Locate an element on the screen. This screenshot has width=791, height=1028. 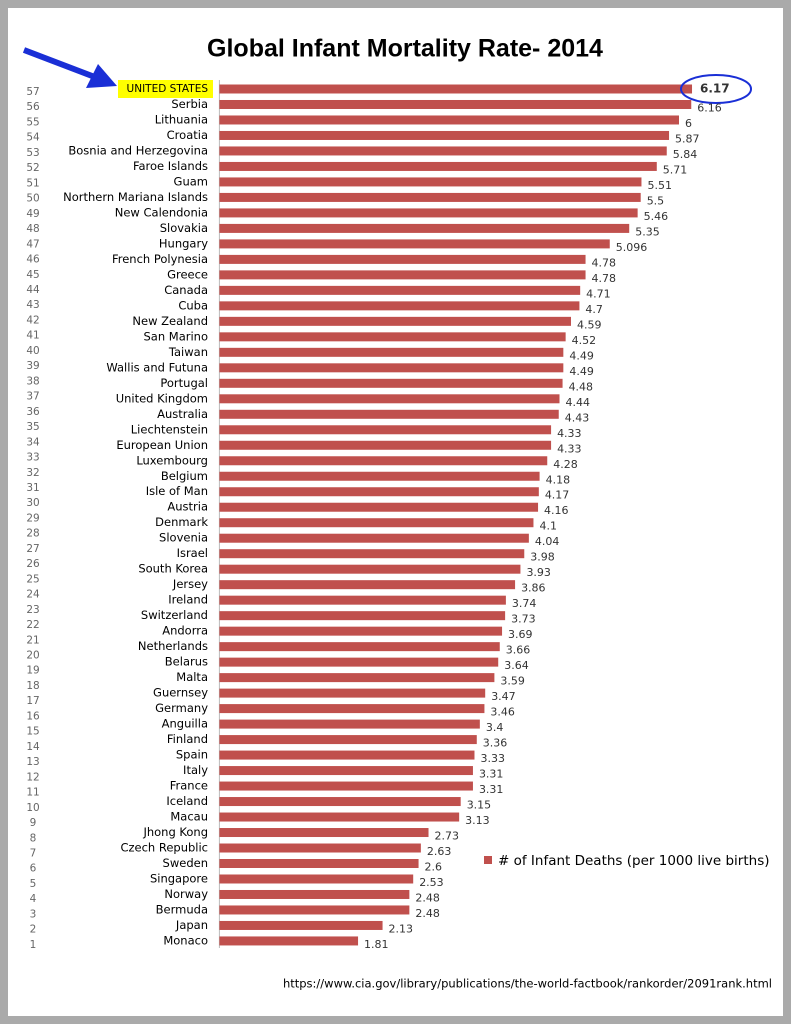
highlight-oval is located at coordinates (716, 89).